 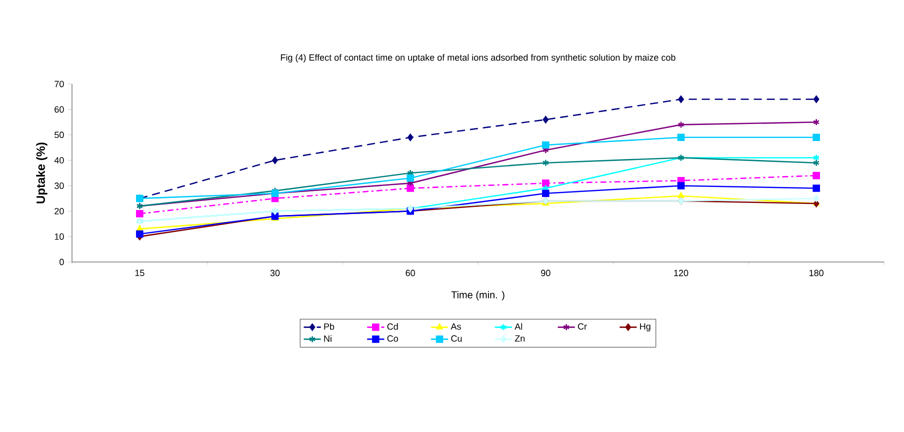 I want to click on y-tick-label: 0, so click(x=62, y=262).